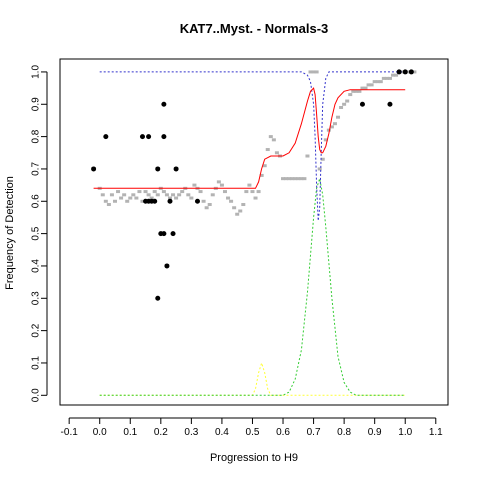 The image size is (480, 480). Describe the element at coordinates (436, 432) in the screenshot. I see `x-tick-label: 1.1` at that location.